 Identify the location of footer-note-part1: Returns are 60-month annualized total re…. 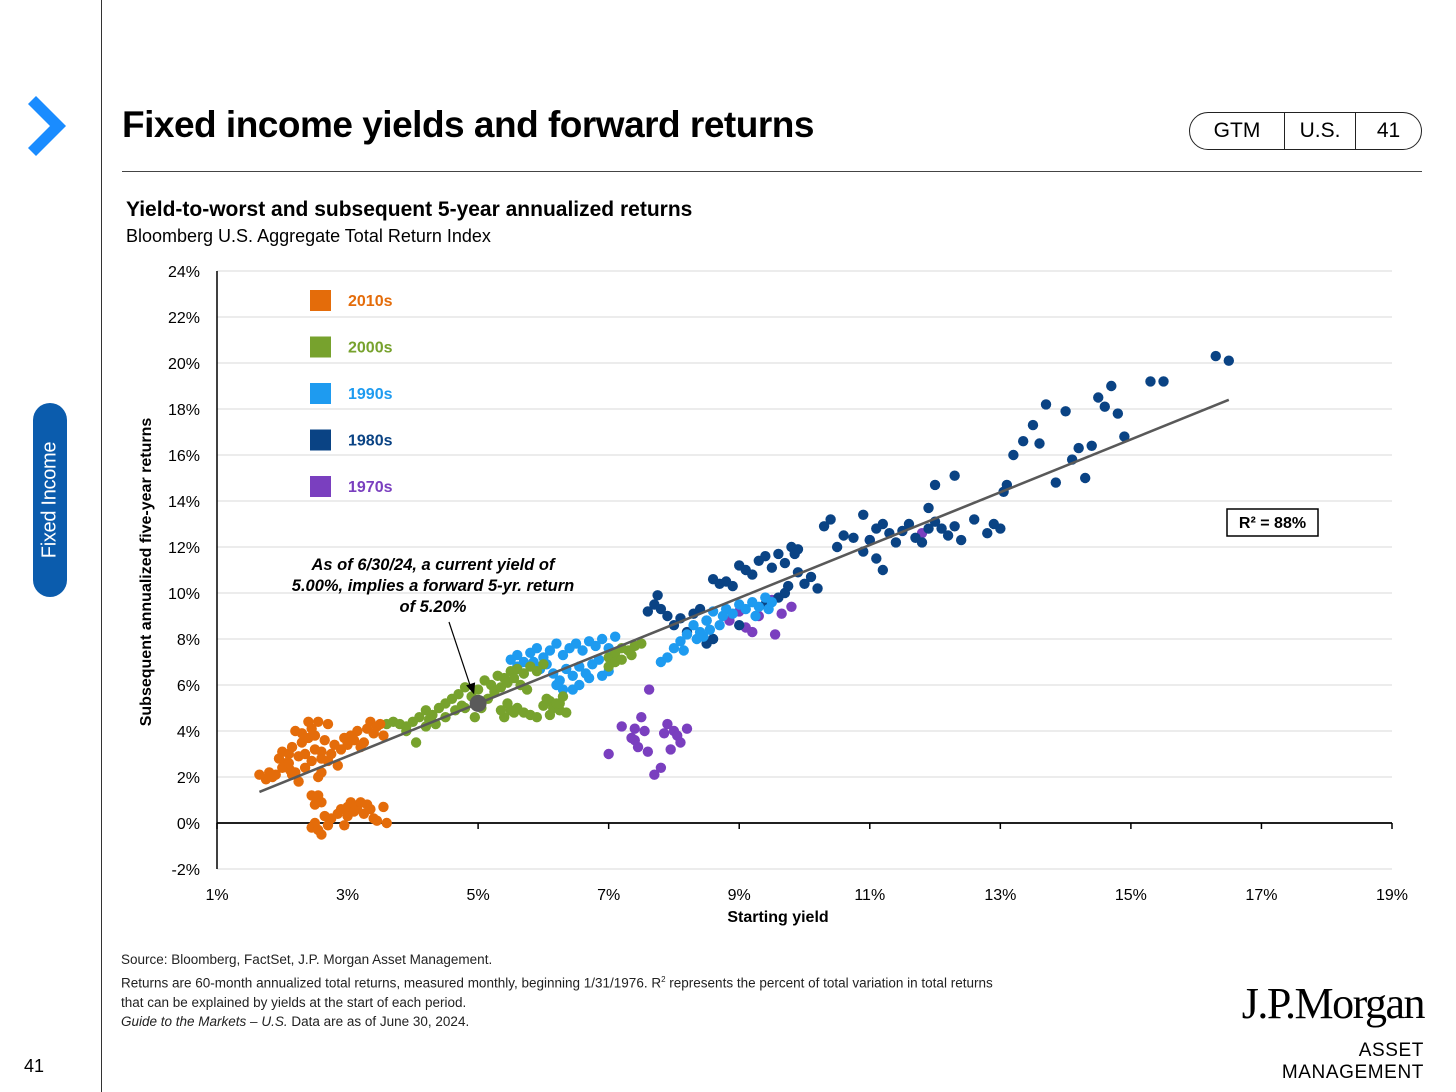
(391, 982).